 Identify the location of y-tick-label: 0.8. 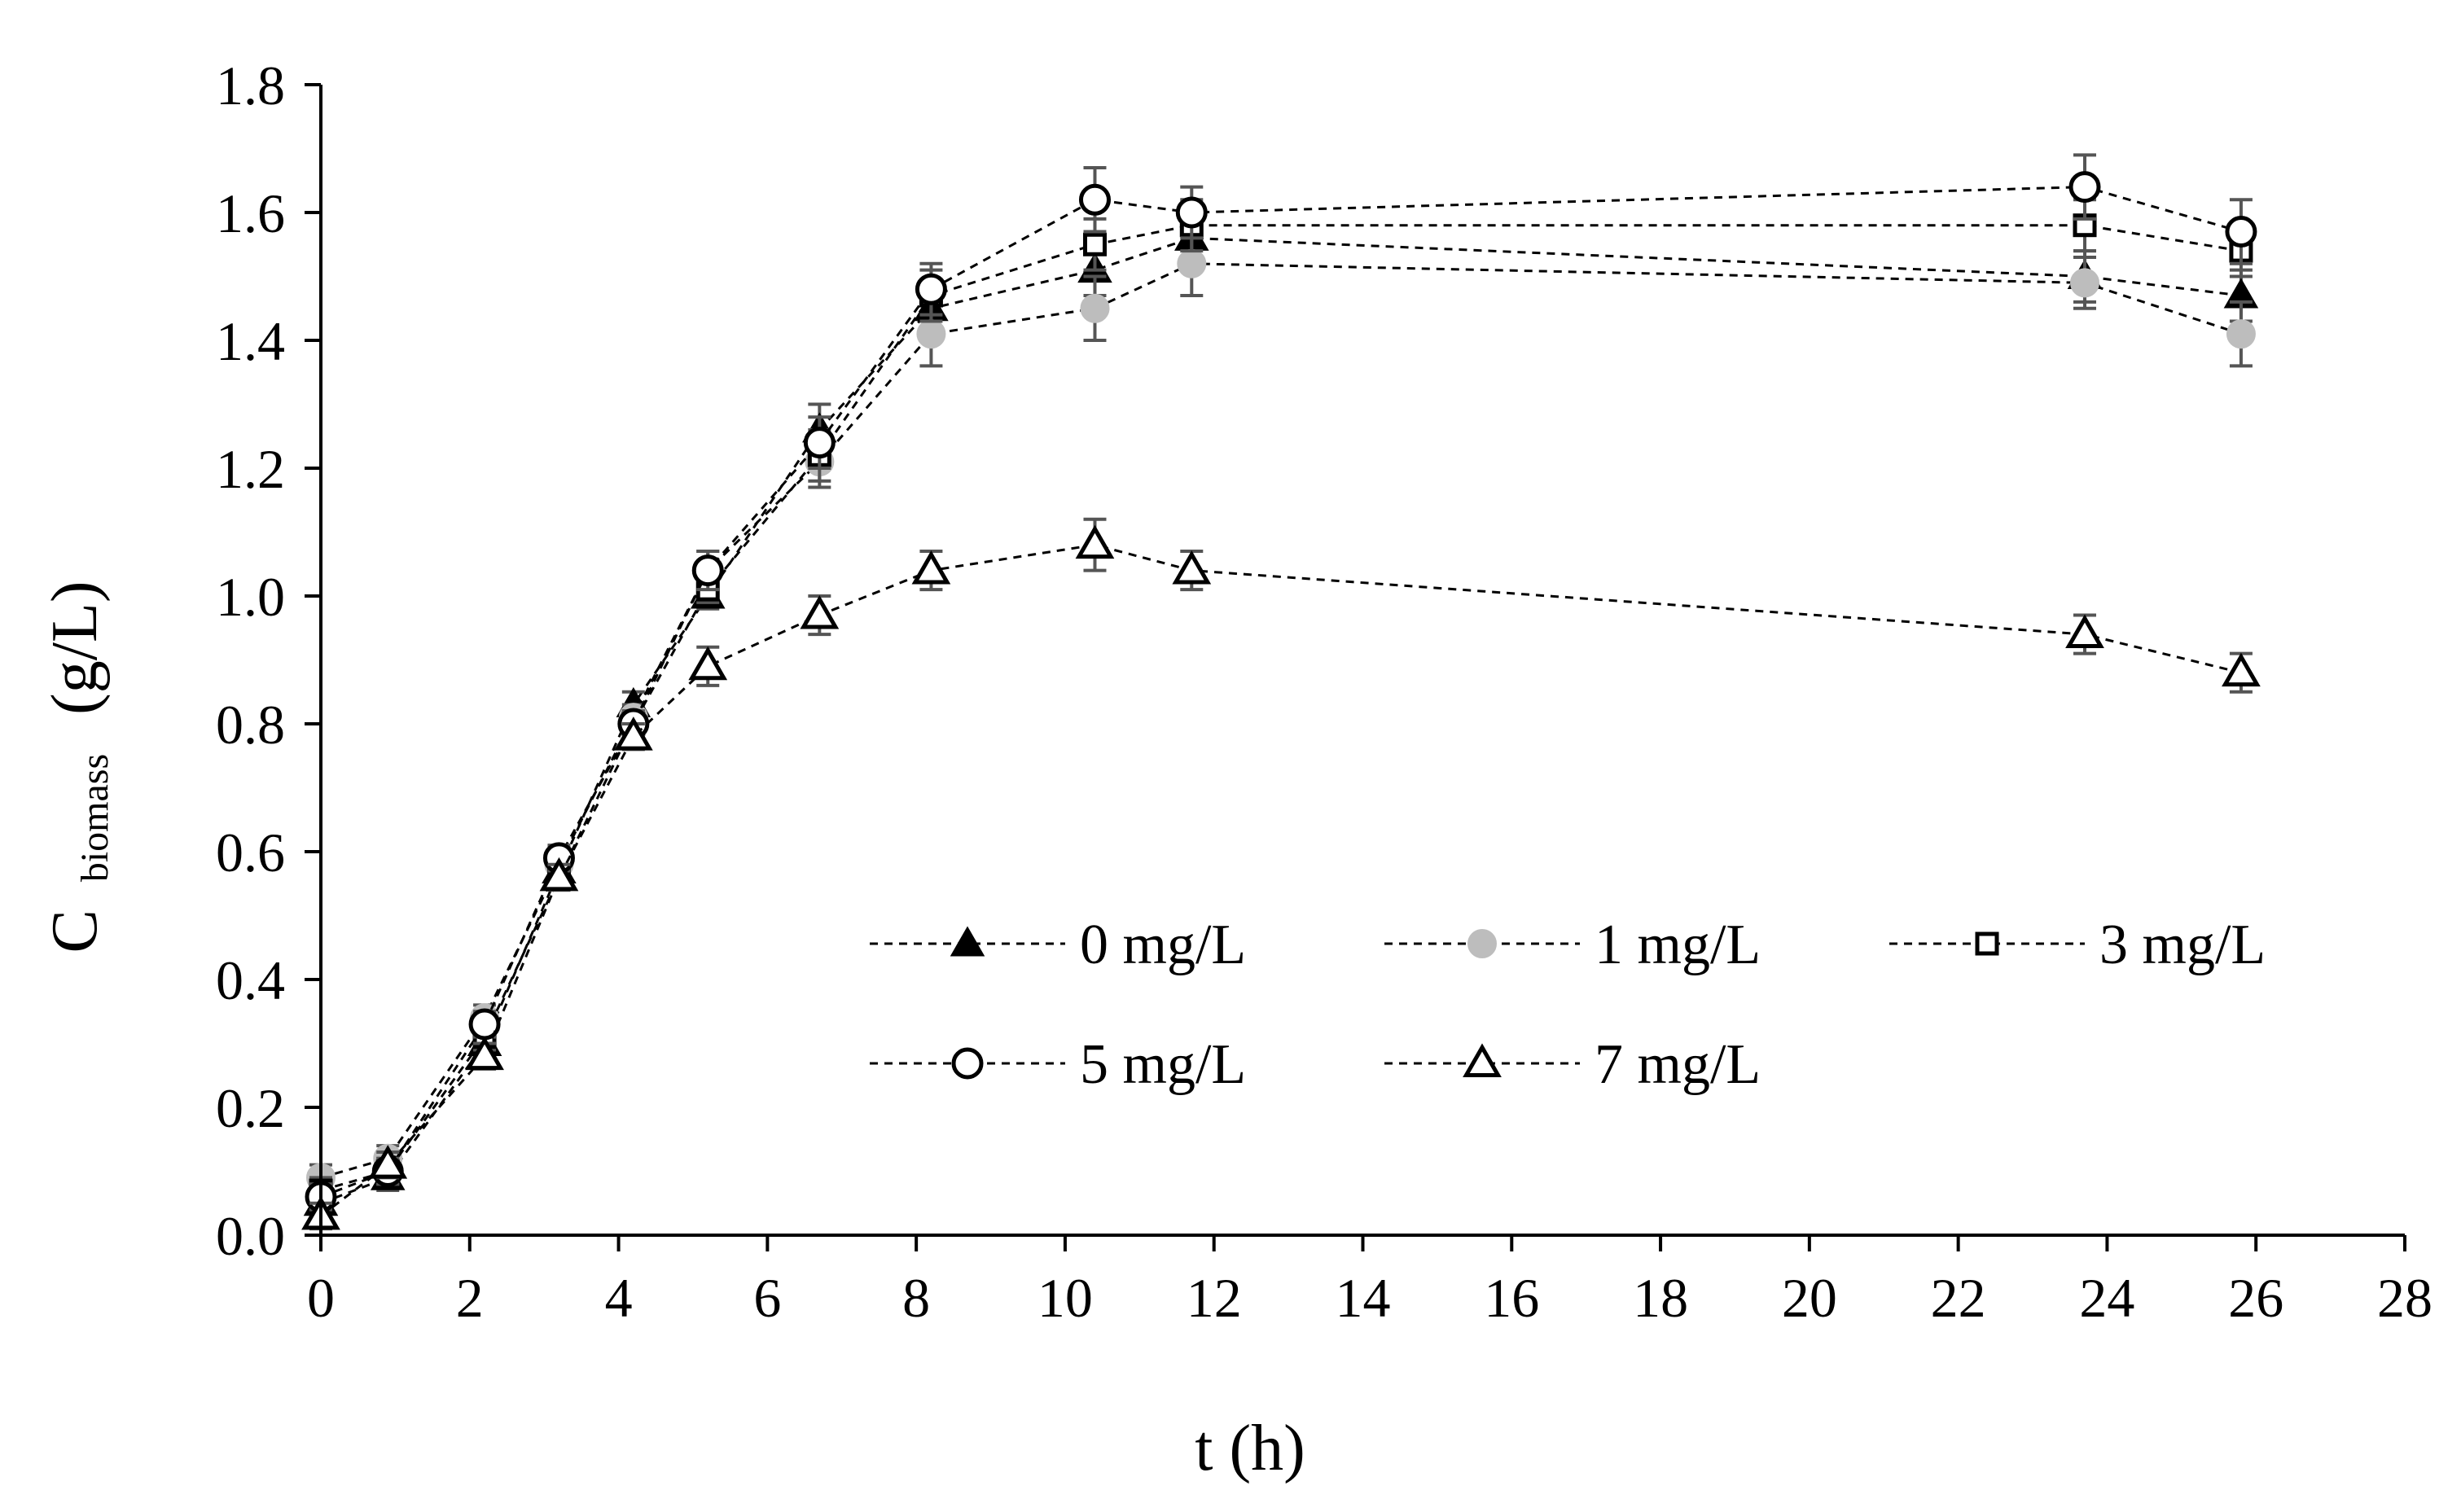
(250, 725).